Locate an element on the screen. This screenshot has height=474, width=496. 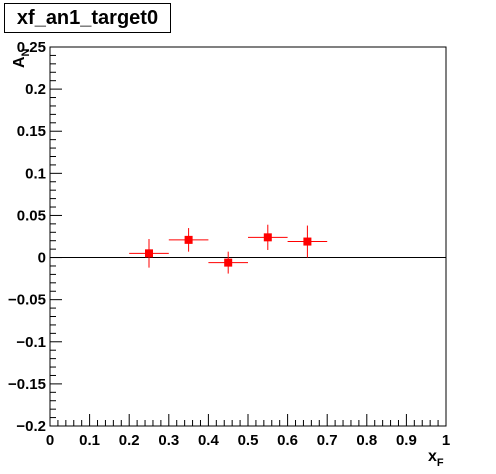
y-tick-label: 0.15 is located at coordinates (31, 131).